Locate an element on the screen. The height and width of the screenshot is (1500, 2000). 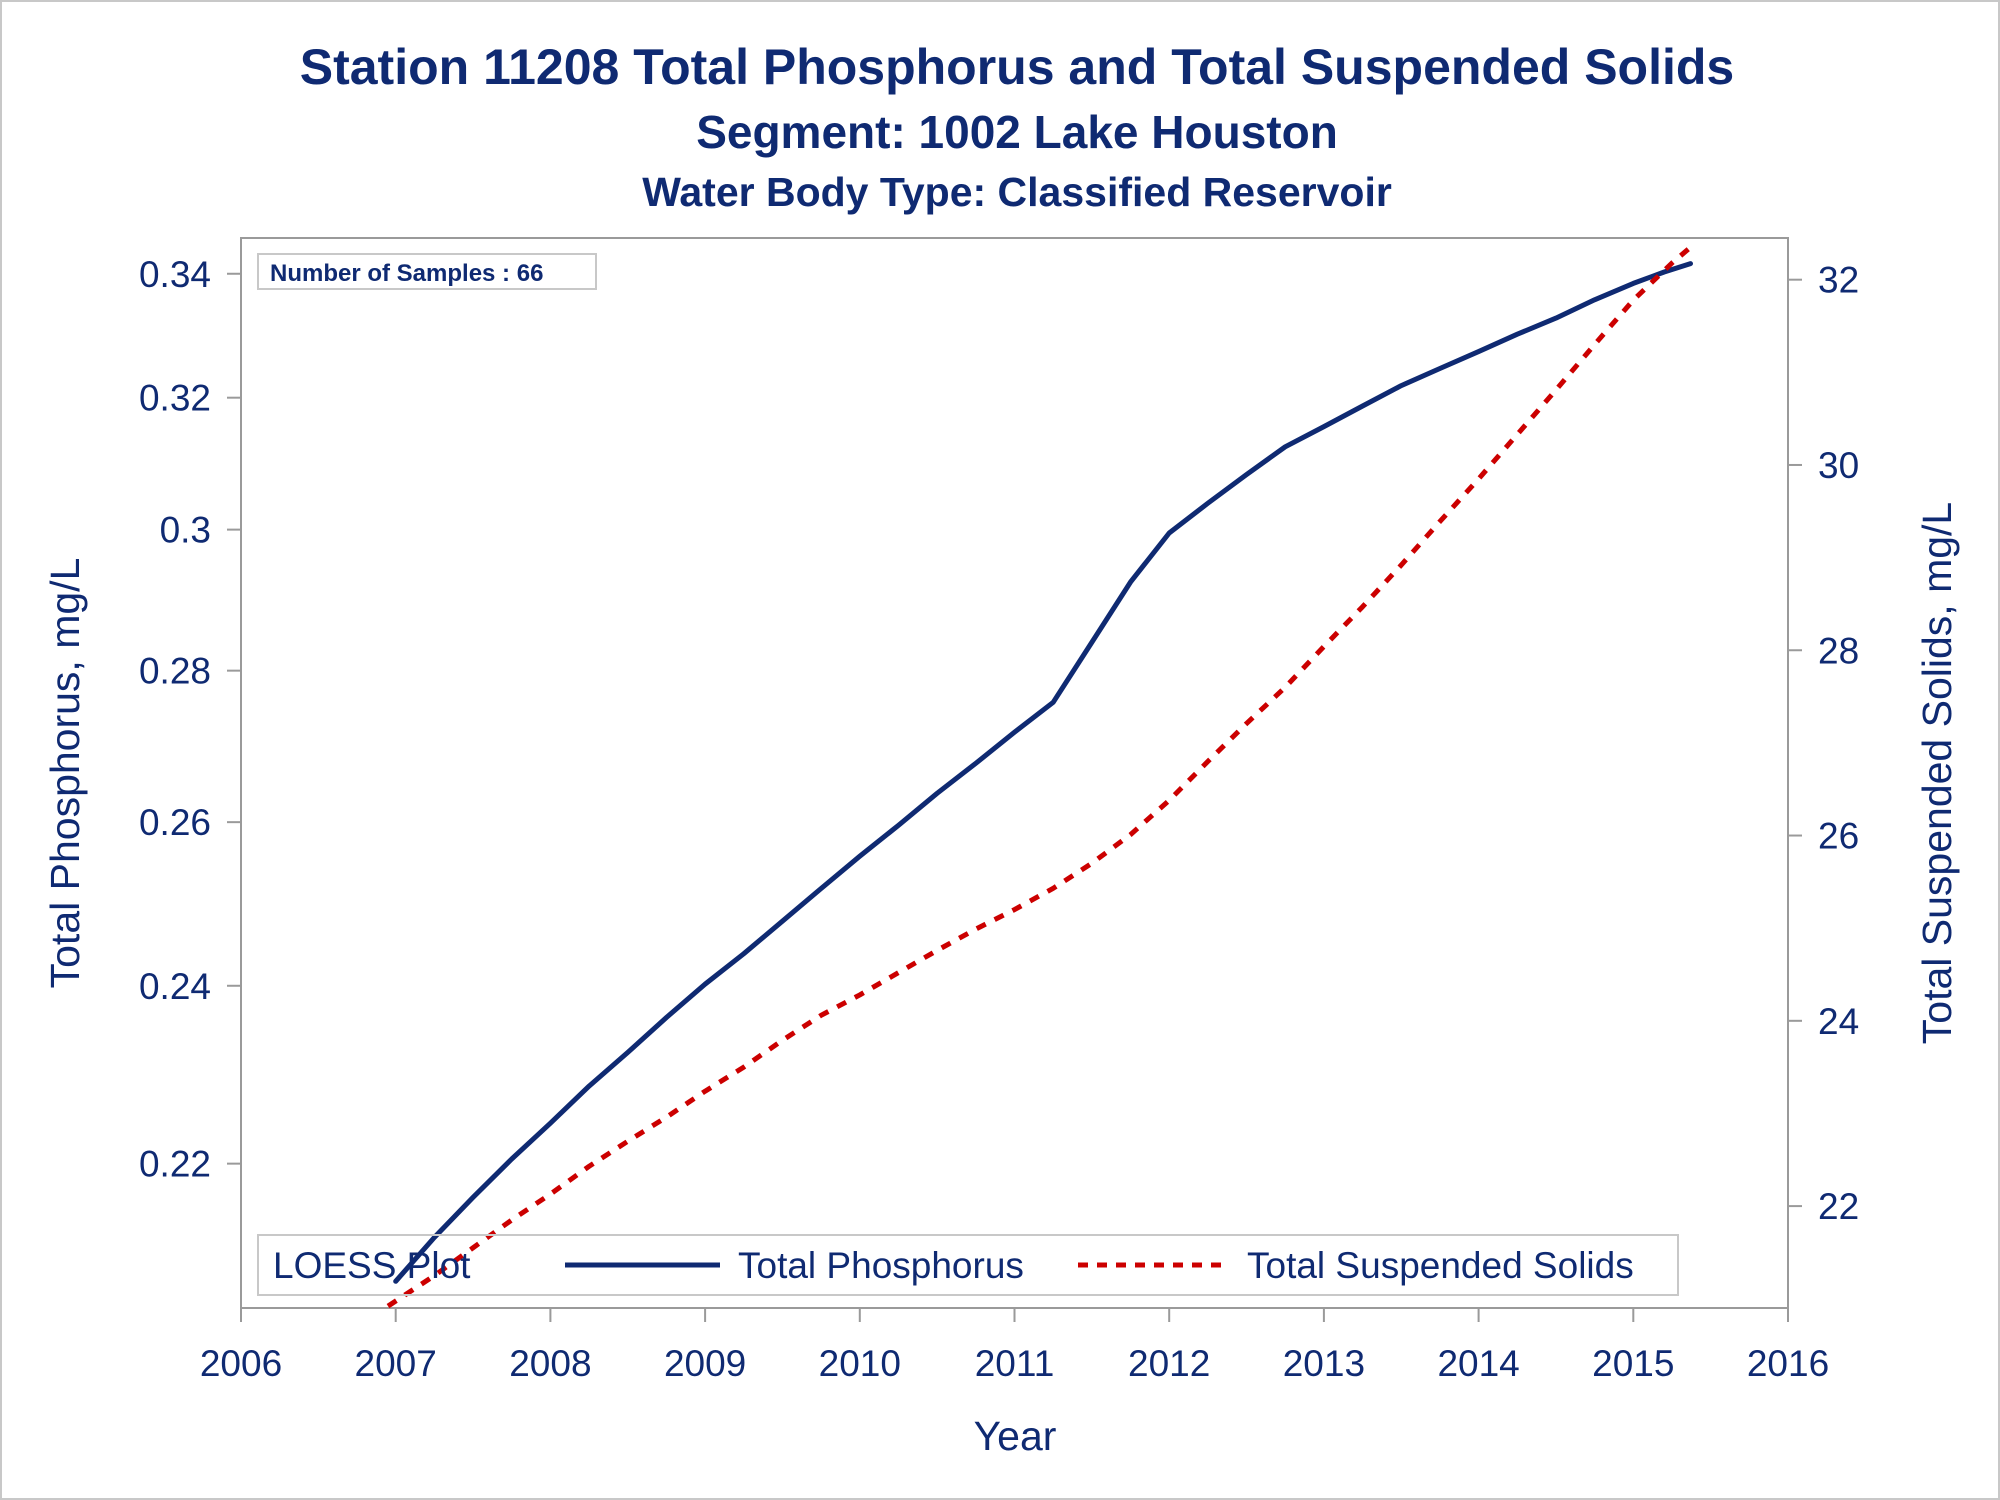
y-tick-label: 0.26 is located at coordinates (175, 822).